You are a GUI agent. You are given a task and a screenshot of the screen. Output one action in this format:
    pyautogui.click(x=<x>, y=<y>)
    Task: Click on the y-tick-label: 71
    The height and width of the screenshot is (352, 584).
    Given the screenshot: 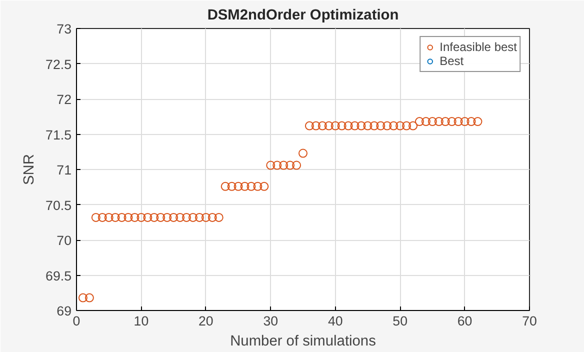 What is the action you would take?
    pyautogui.click(x=64, y=170)
    